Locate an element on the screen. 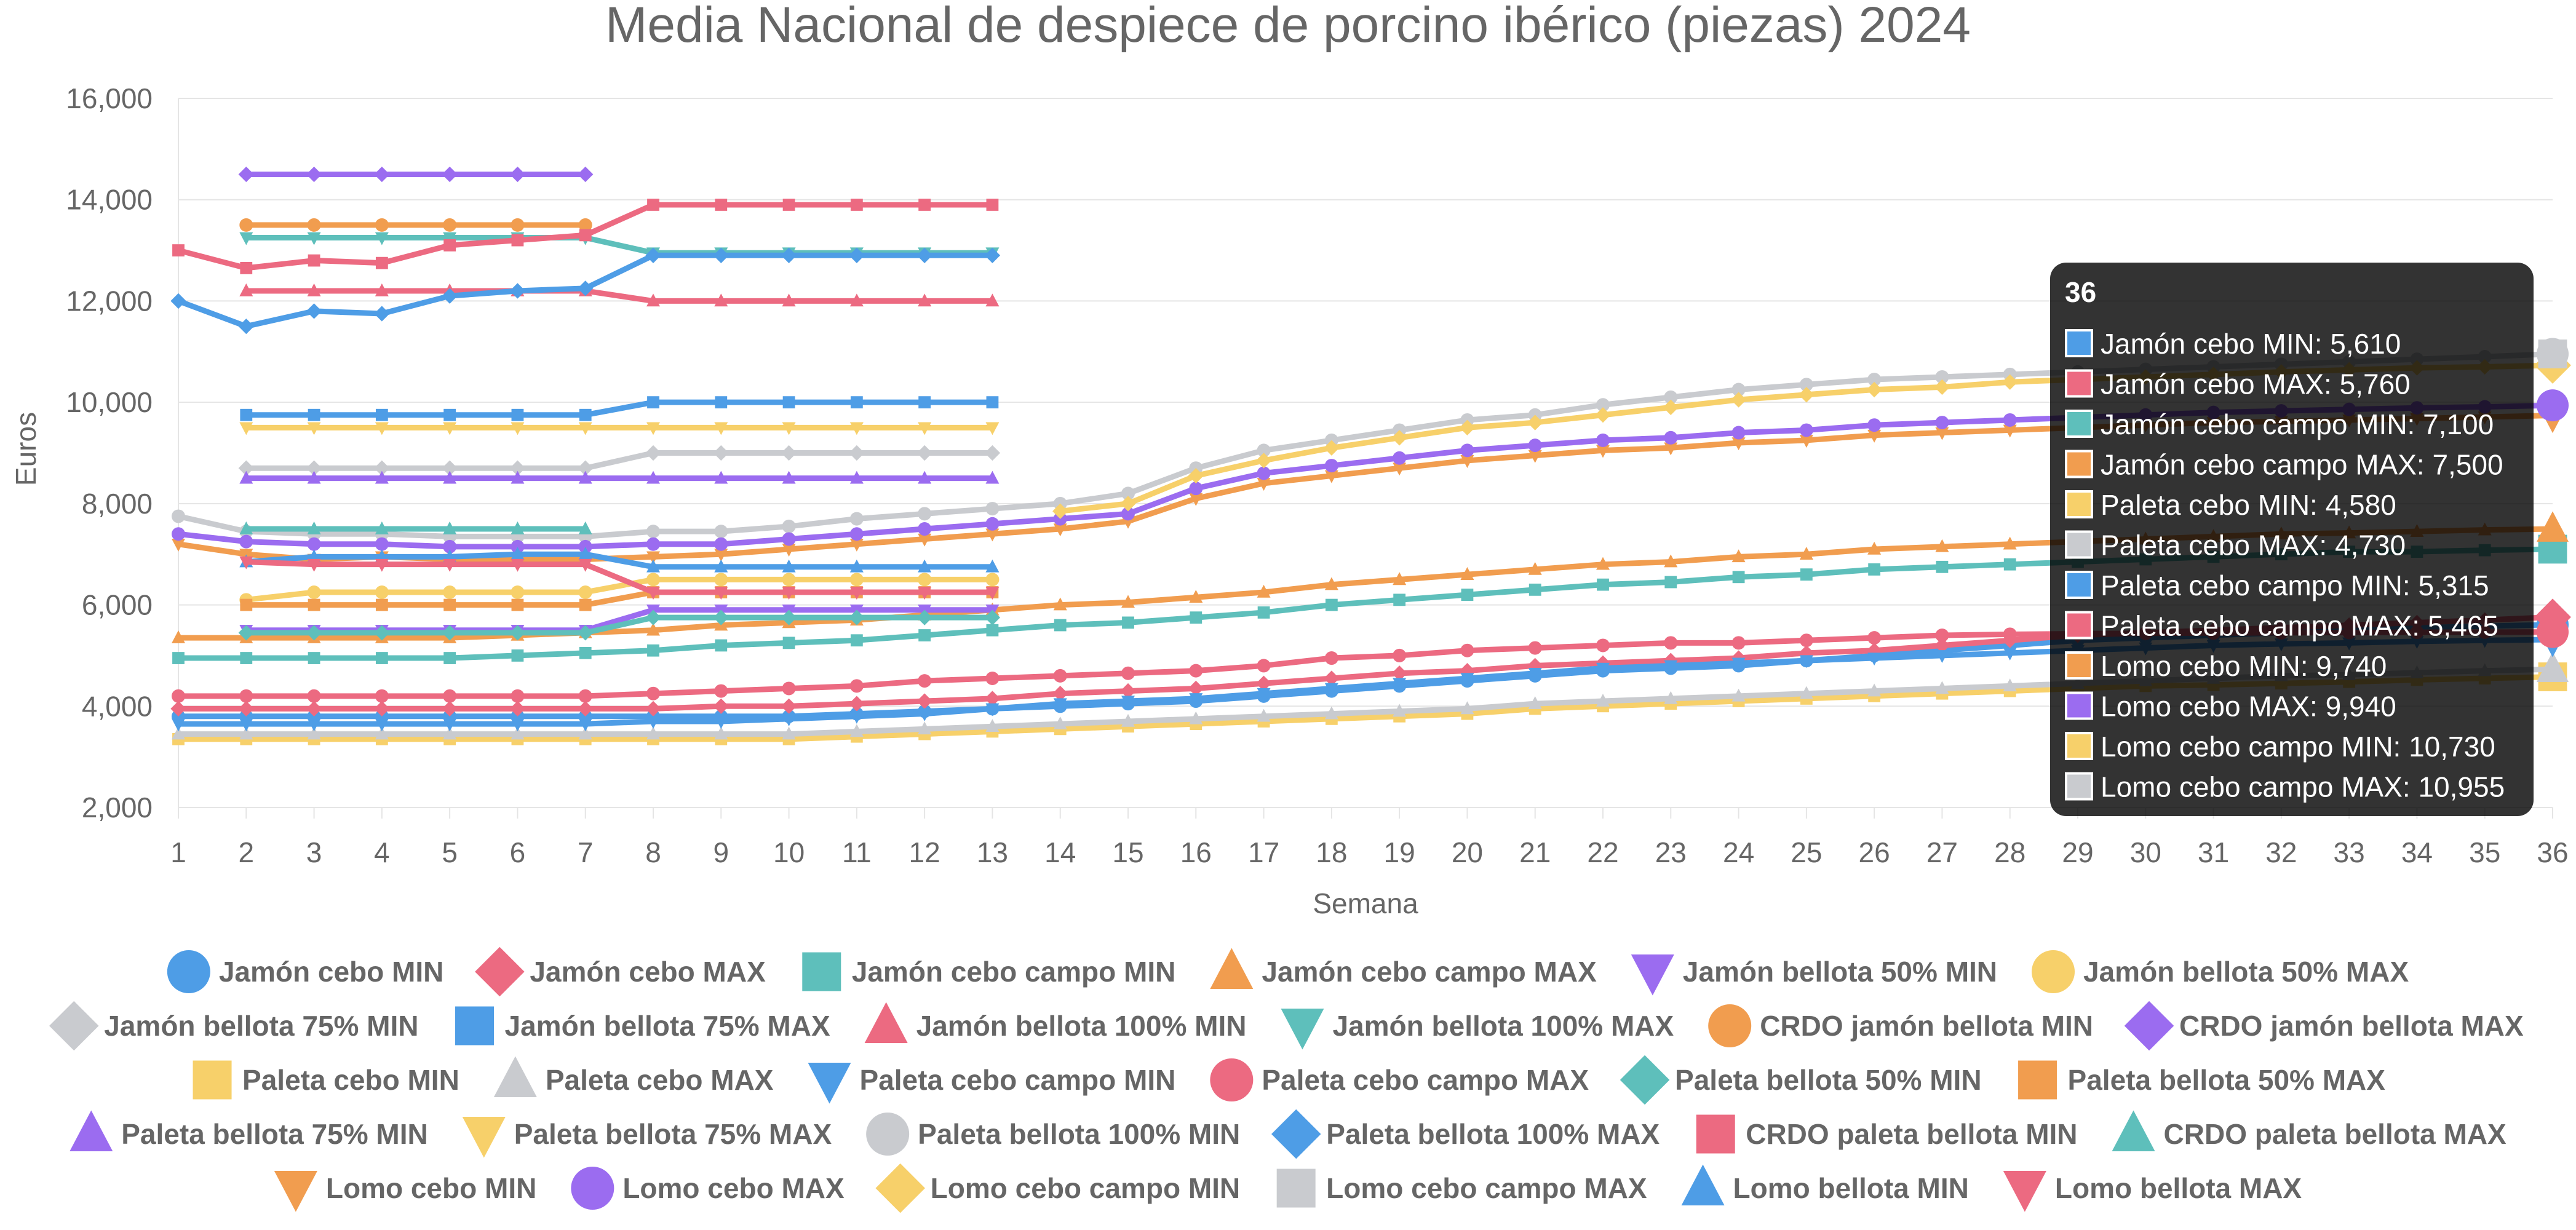 This screenshot has width=2576, height=1230. series-paleta-bellota-75-max is located at coordinates (619, 428).